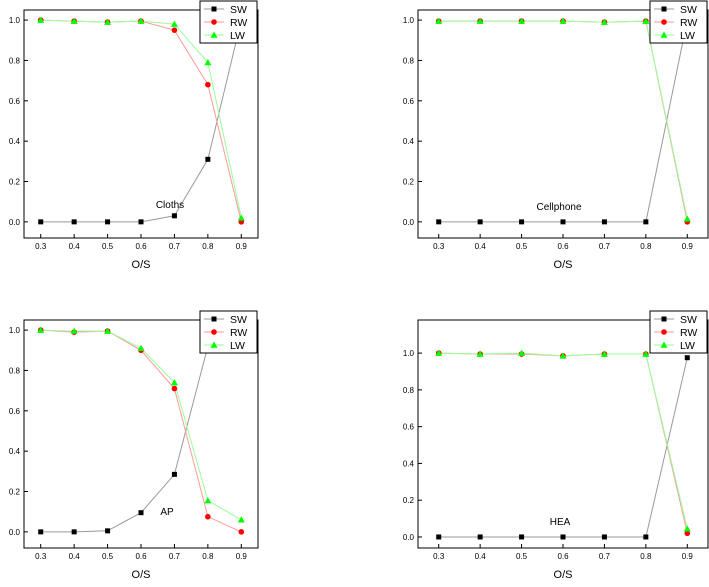 The width and height of the screenshot is (709, 587). Describe the element at coordinates (108, 246) in the screenshot. I see `x-tick-label: 0.5` at that location.